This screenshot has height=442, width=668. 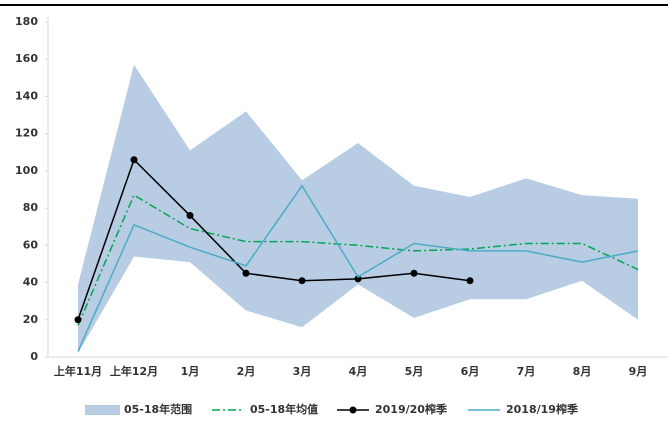 What do you see at coordinates (102, 410) in the screenshot?
I see `legend-swatch` at bounding box center [102, 410].